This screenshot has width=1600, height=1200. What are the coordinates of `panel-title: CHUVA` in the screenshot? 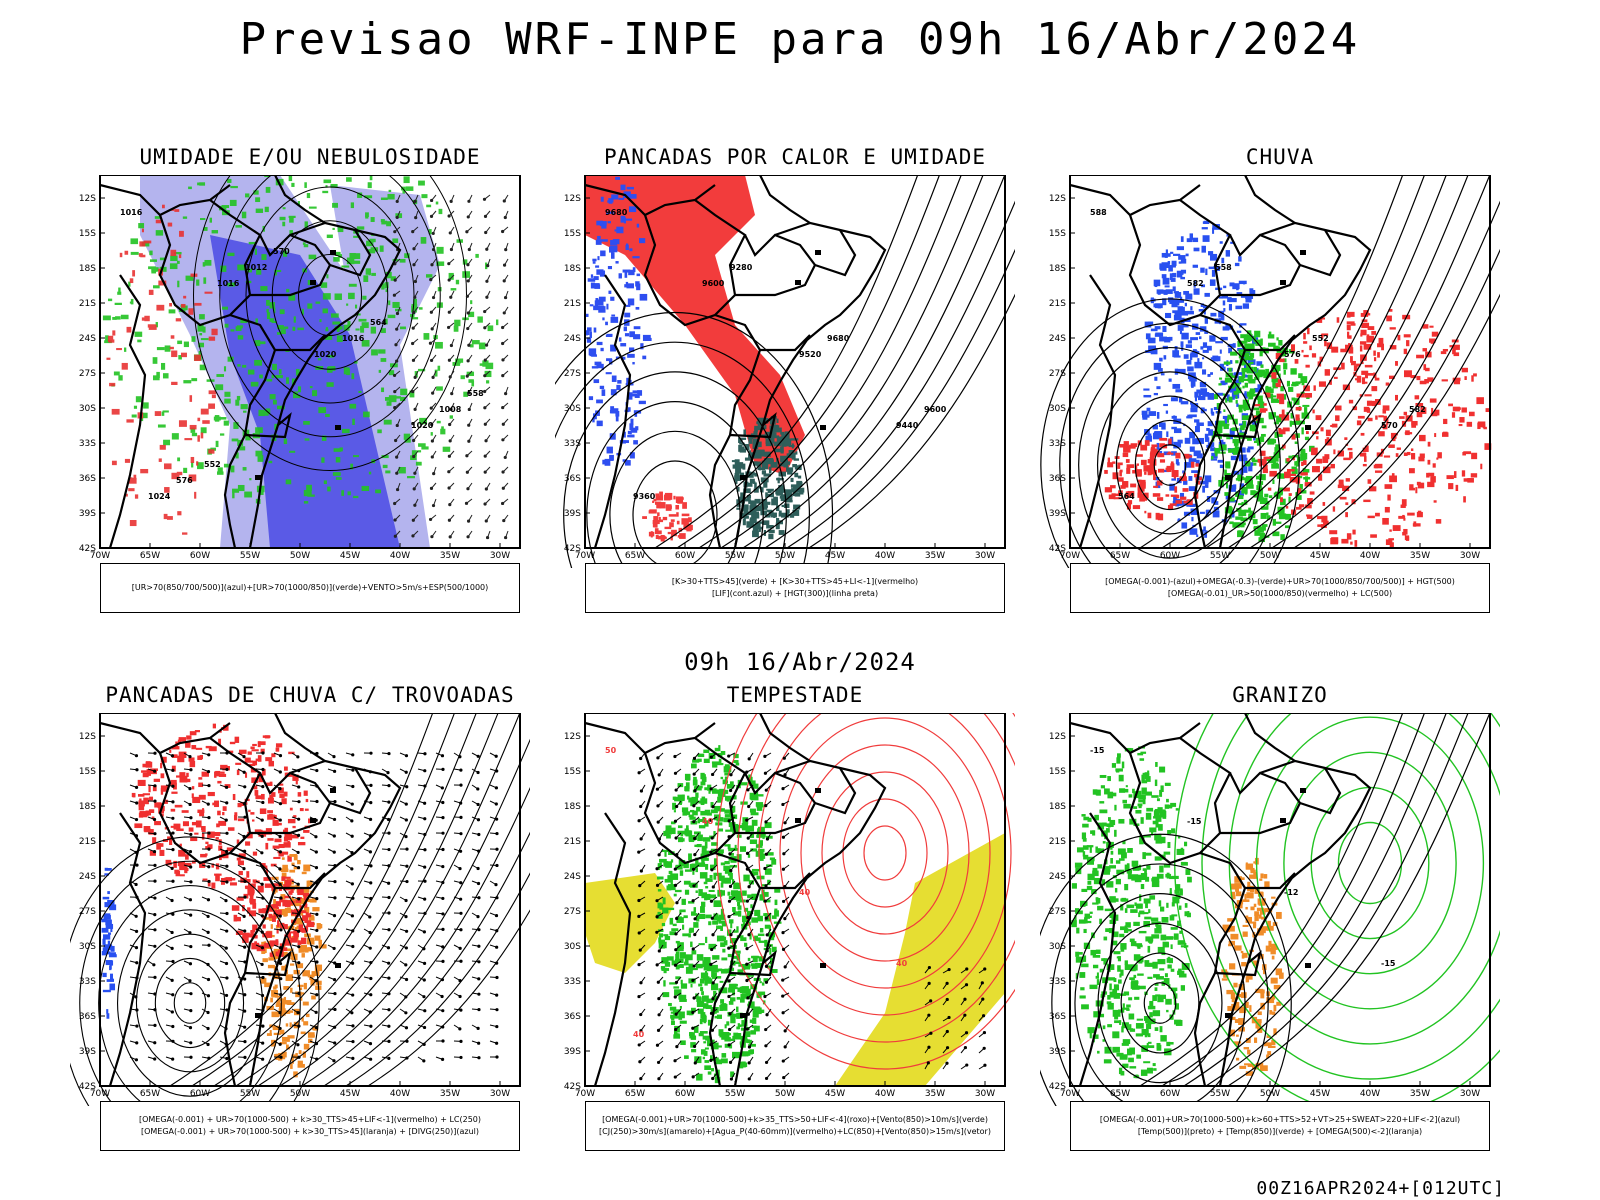 It's located at (1280, 157).